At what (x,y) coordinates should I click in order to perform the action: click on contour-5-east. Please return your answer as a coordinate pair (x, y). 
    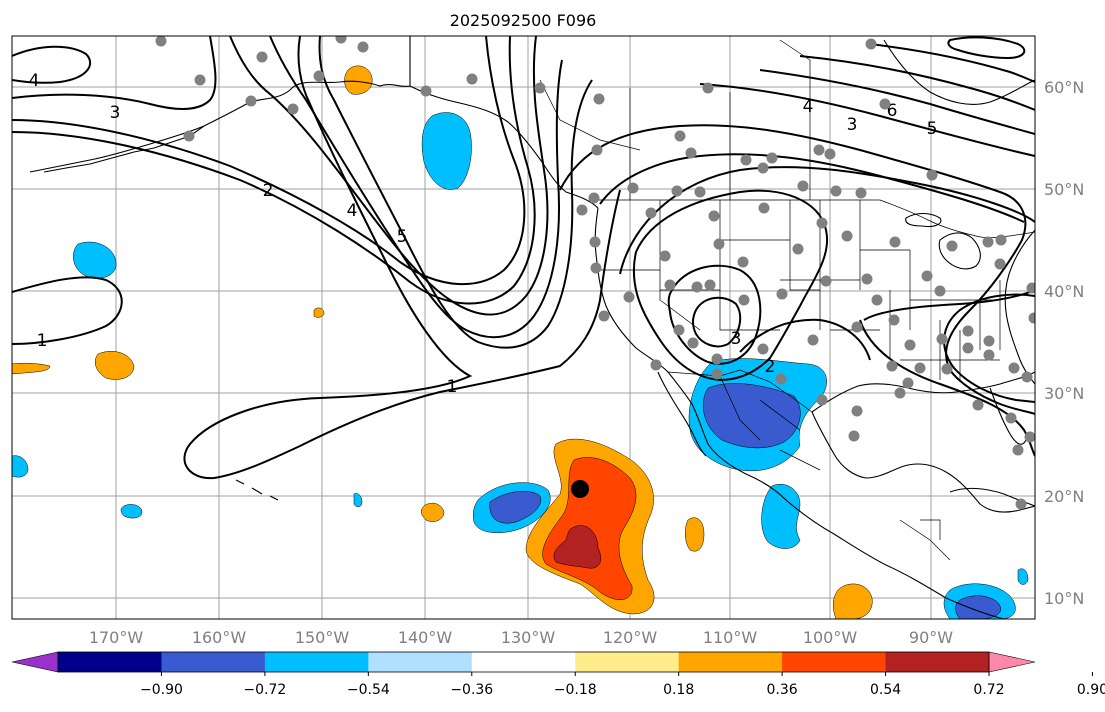
    Looking at the image, I should click on (867, 120).